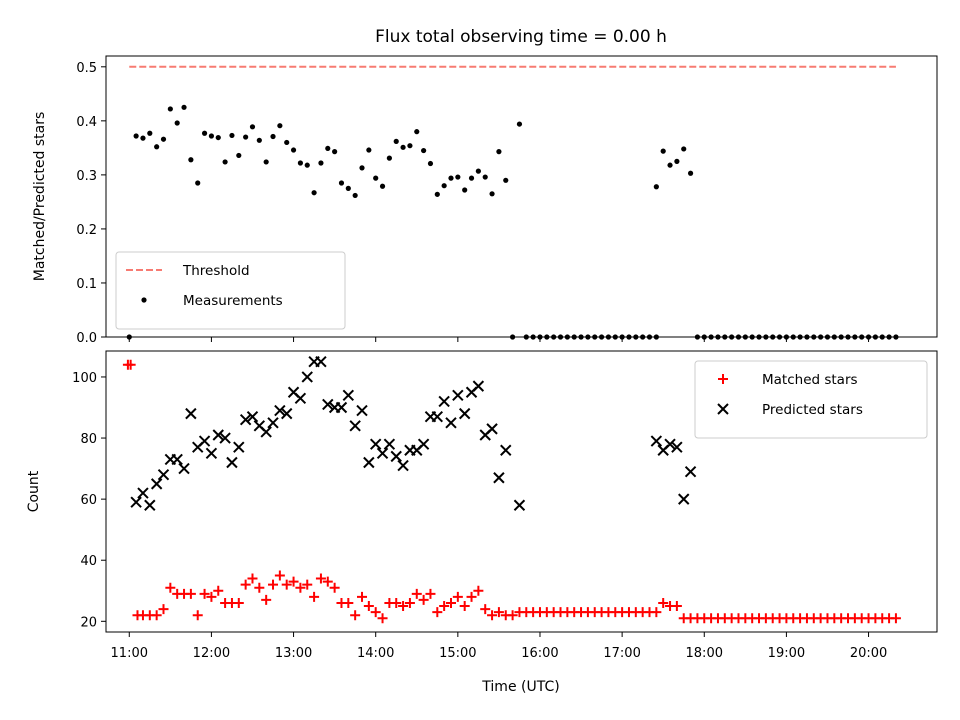 The height and width of the screenshot is (720, 960). I want to click on legend-label: Predicted stars, so click(812, 410).